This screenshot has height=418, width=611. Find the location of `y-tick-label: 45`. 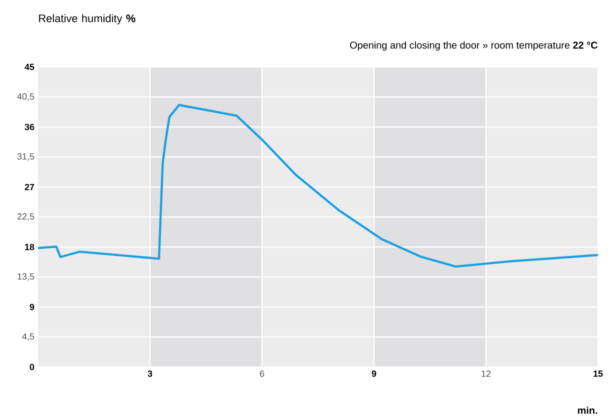

y-tick-label: 45 is located at coordinates (29, 67).